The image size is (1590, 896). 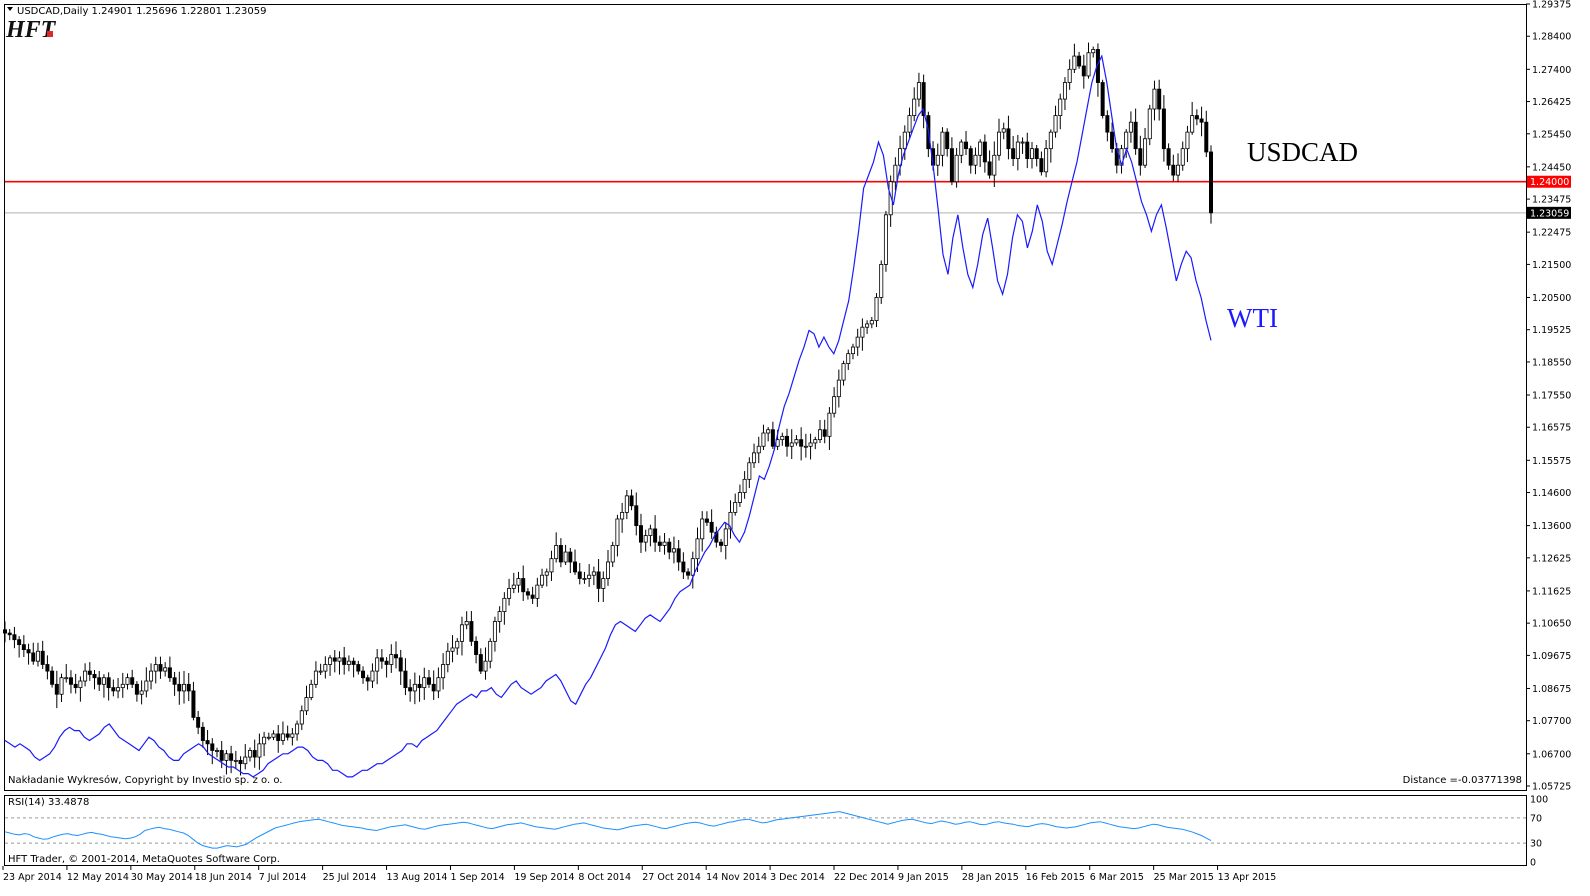 What do you see at coordinates (1551, 233) in the screenshot?
I see `price-tick-label: 1.22475` at bounding box center [1551, 233].